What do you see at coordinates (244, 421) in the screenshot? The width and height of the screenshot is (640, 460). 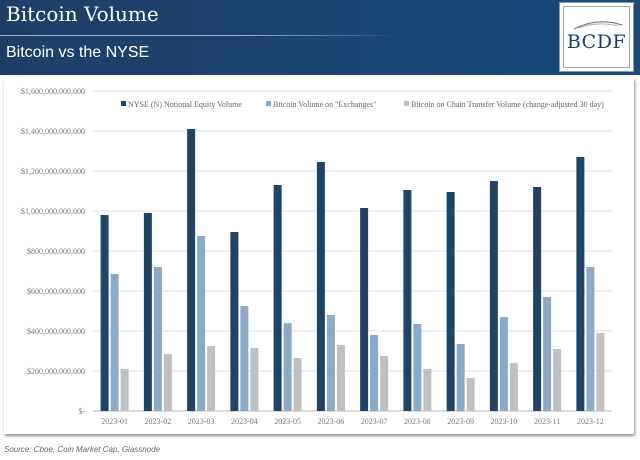 I see `x-tick-label: 2023-04` at bounding box center [244, 421].